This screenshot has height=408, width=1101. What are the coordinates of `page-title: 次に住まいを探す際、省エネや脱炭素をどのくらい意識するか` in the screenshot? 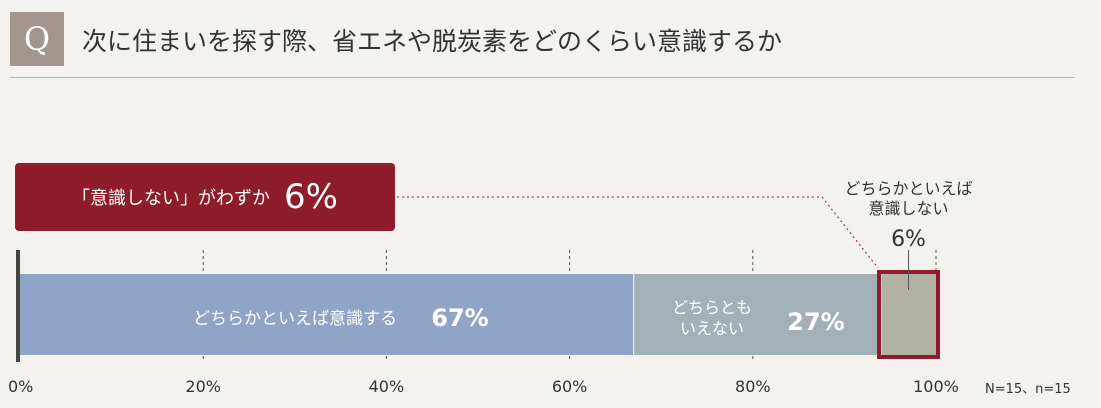 It's located at (432, 41).